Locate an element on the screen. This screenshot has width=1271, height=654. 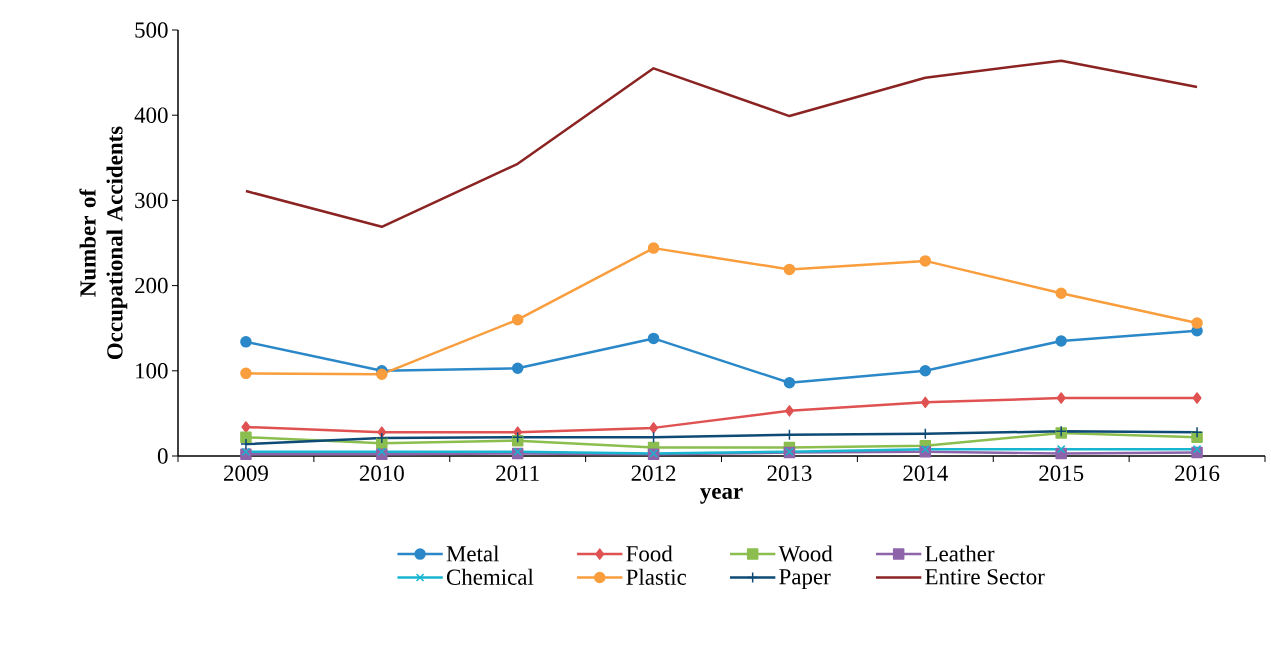
x-tick-label: 2009 is located at coordinates (246, 473).